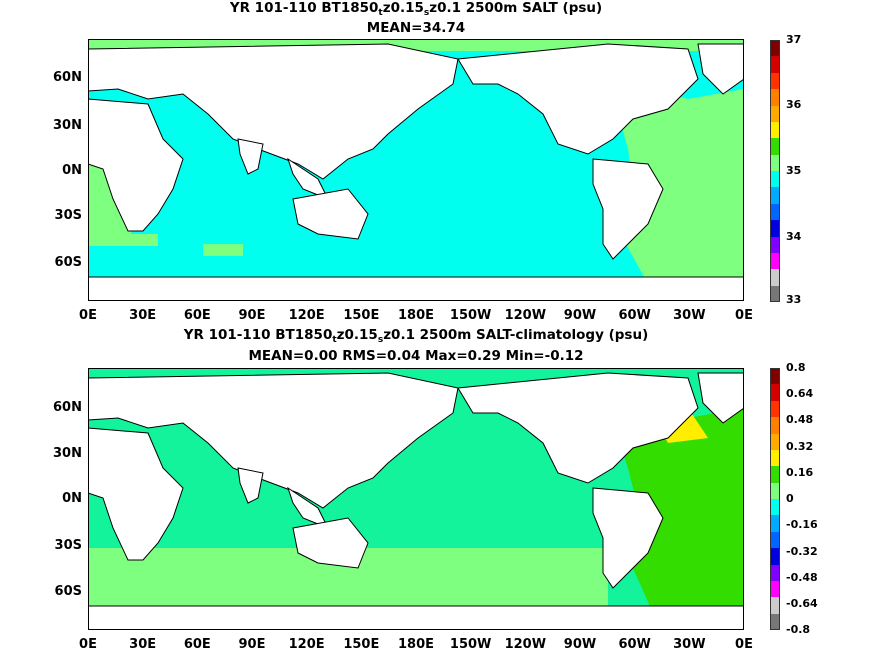 The image size is (875, 656). What do you see at coordinates (416, 644) in the screenshot?
I see `x-label2-6: 180E` at bounding box center [416, 644].